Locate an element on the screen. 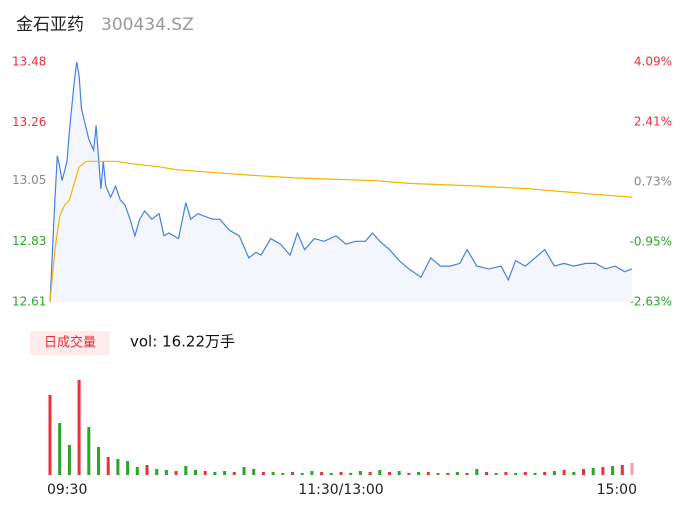 The image size is (686, 524). y-tick-label: 13.05 is located at coordinates (29, 180).